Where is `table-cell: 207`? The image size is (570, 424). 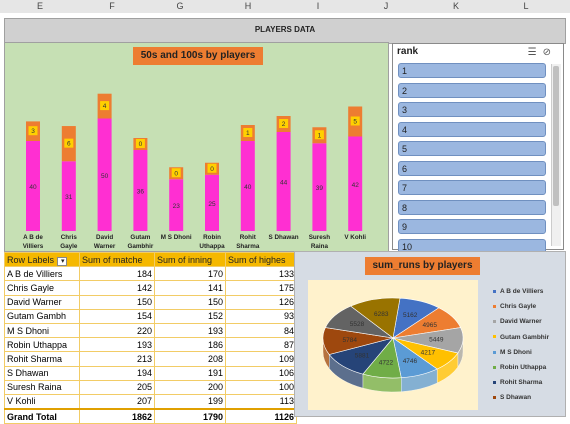 table-cell: 207 is located at coordinates (117, 401).